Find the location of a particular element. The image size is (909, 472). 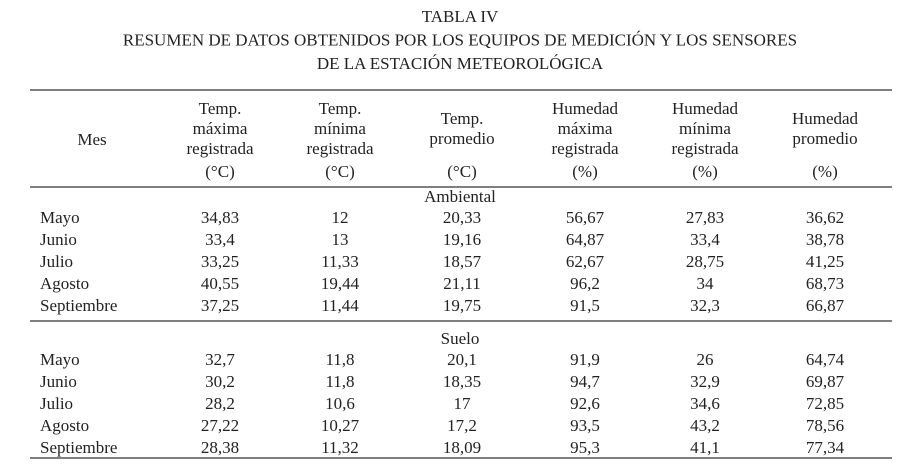

cell: 34 is located at coordinates (706, 283).